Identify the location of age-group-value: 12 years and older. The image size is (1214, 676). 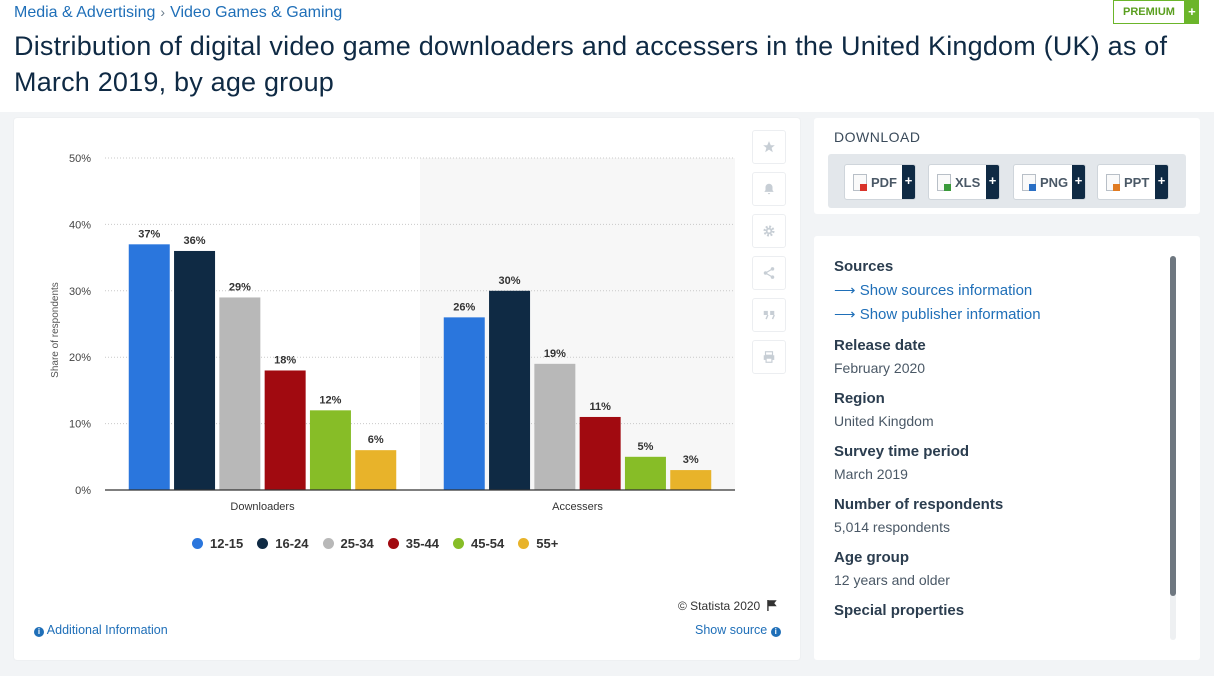
(892, 580).